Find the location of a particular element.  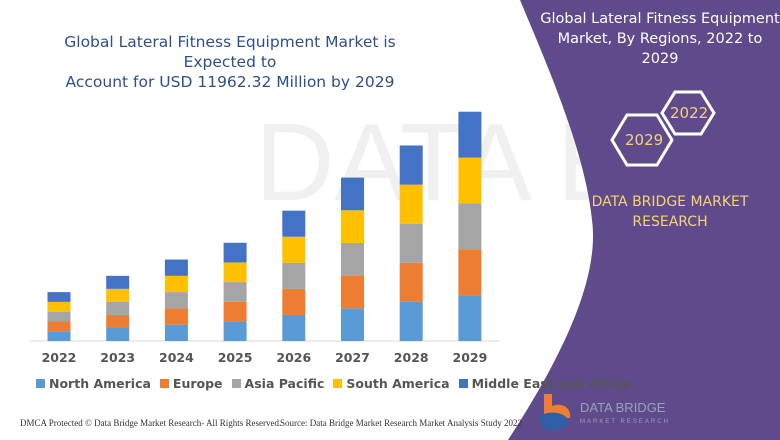

x-tick-label: 2027 is located at coordinates (352, 357).